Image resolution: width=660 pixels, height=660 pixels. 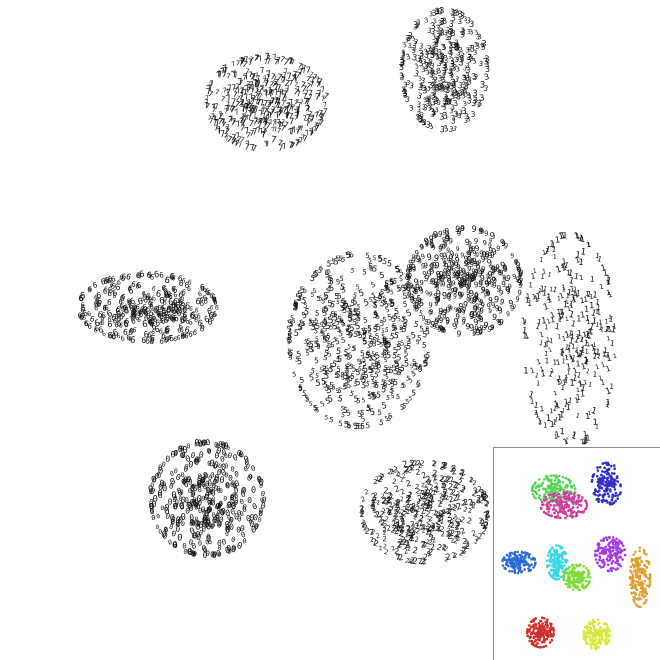 What do you see at coordinates (408, 483) in the screenshot?
I see `digit-point: 2` at bounding box center [408, 483].